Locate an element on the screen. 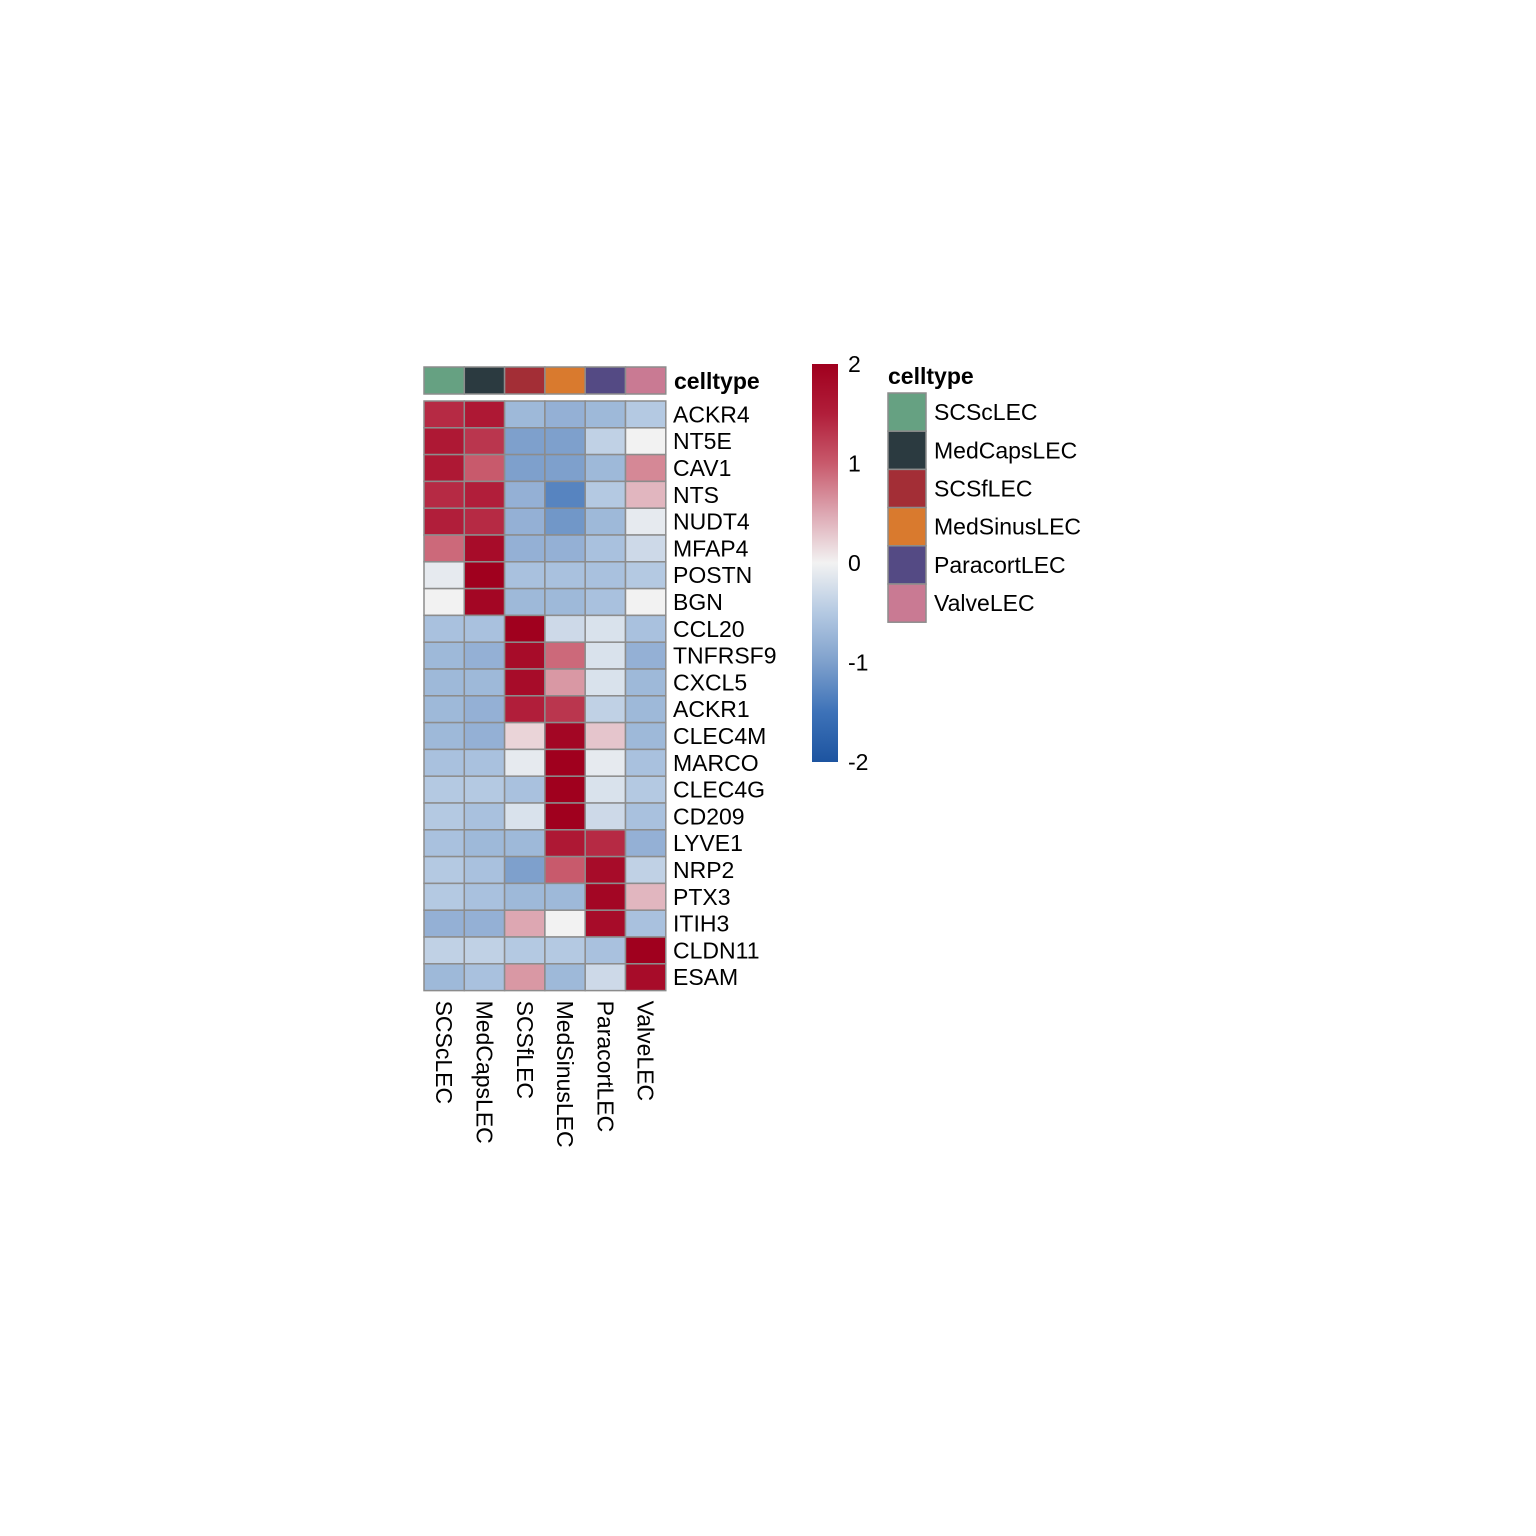 This screenshot has width=1536, height=1536. row-label: TNFRSF9 is located at coordinates (725, 656).